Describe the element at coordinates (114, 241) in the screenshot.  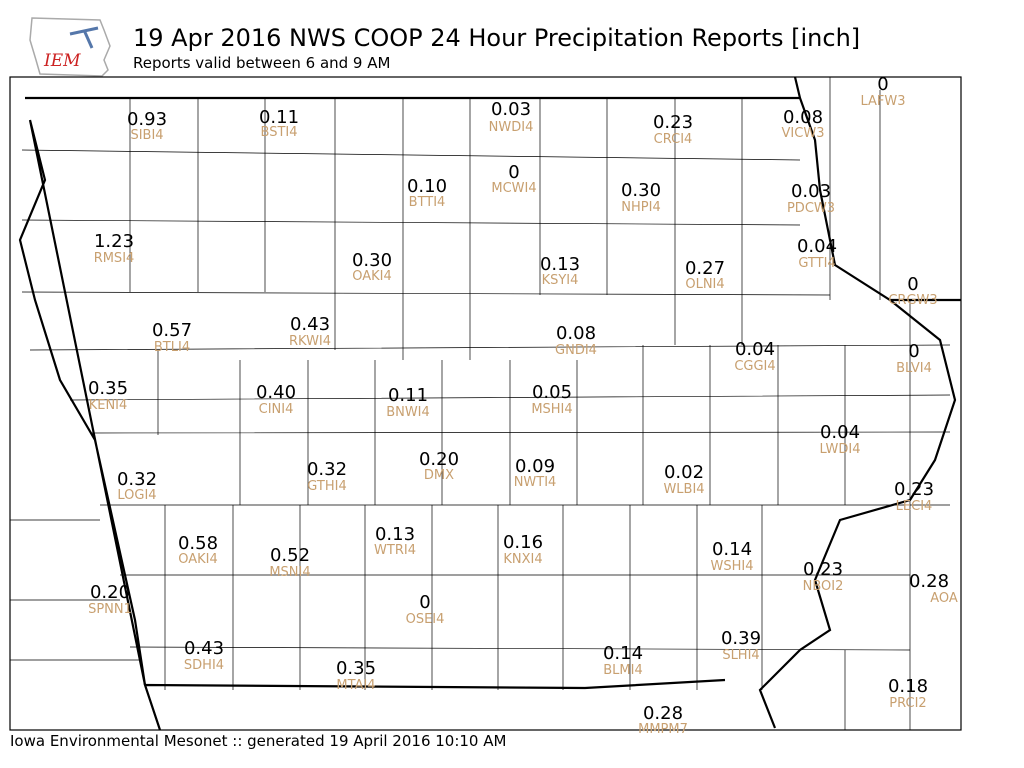
I see `station-value: 1.23` at that location.